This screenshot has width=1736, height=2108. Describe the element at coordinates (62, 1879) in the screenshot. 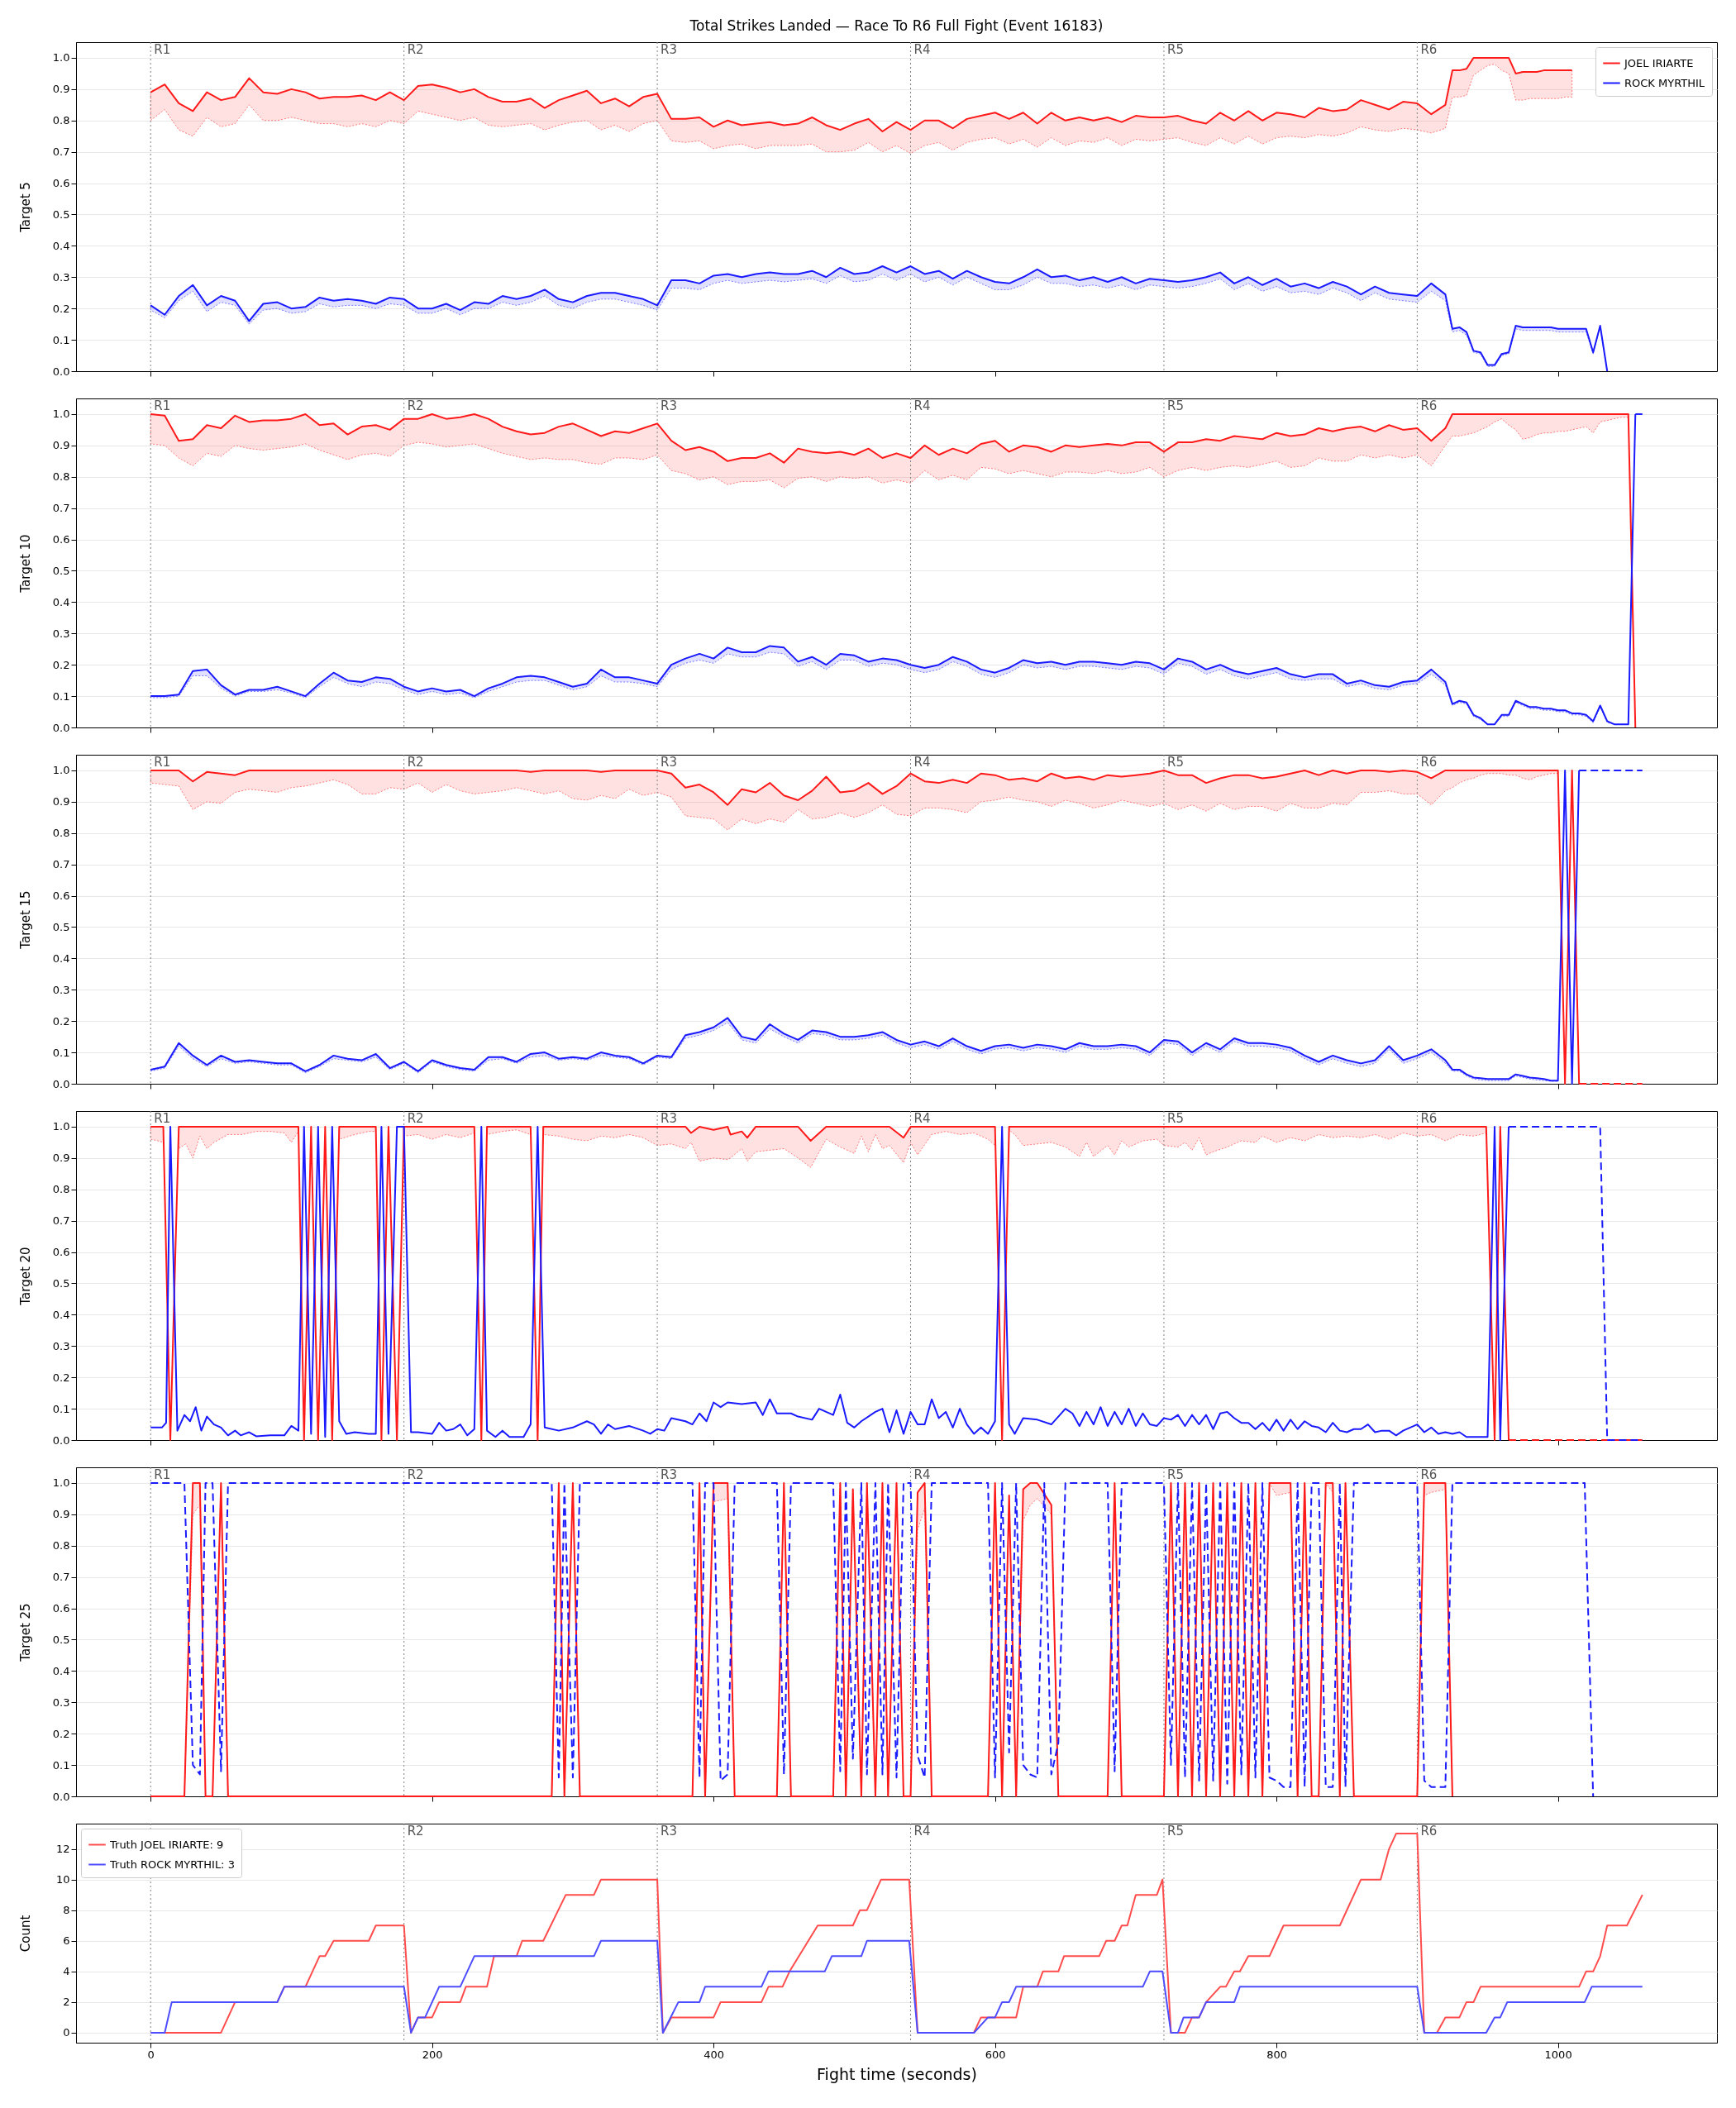

I see `y-tick-label: 10` at that location.